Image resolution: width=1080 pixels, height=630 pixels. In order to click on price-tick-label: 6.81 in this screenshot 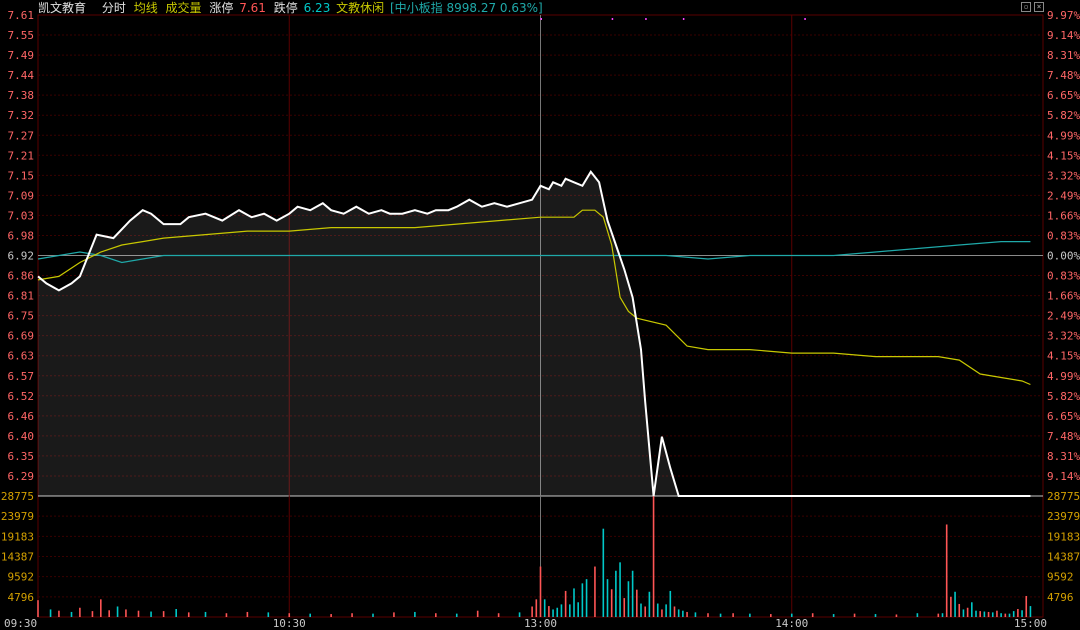, I will do `click(21, 296)`.